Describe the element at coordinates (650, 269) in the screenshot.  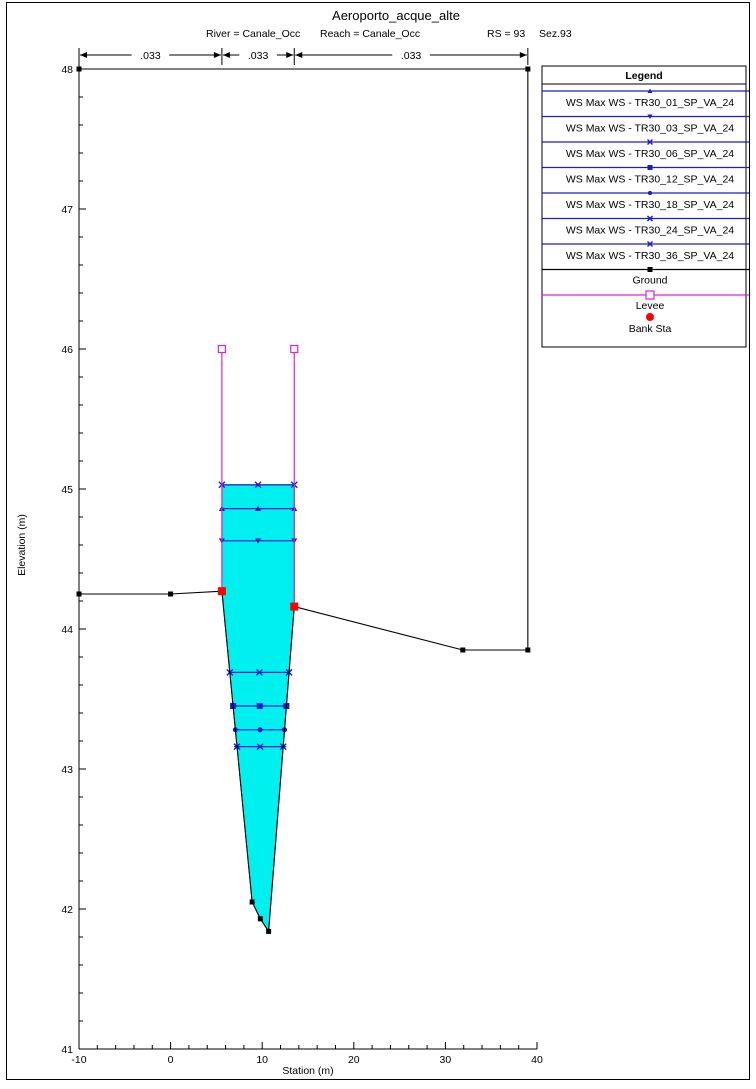
I see `legend-ground-marker` at that location.